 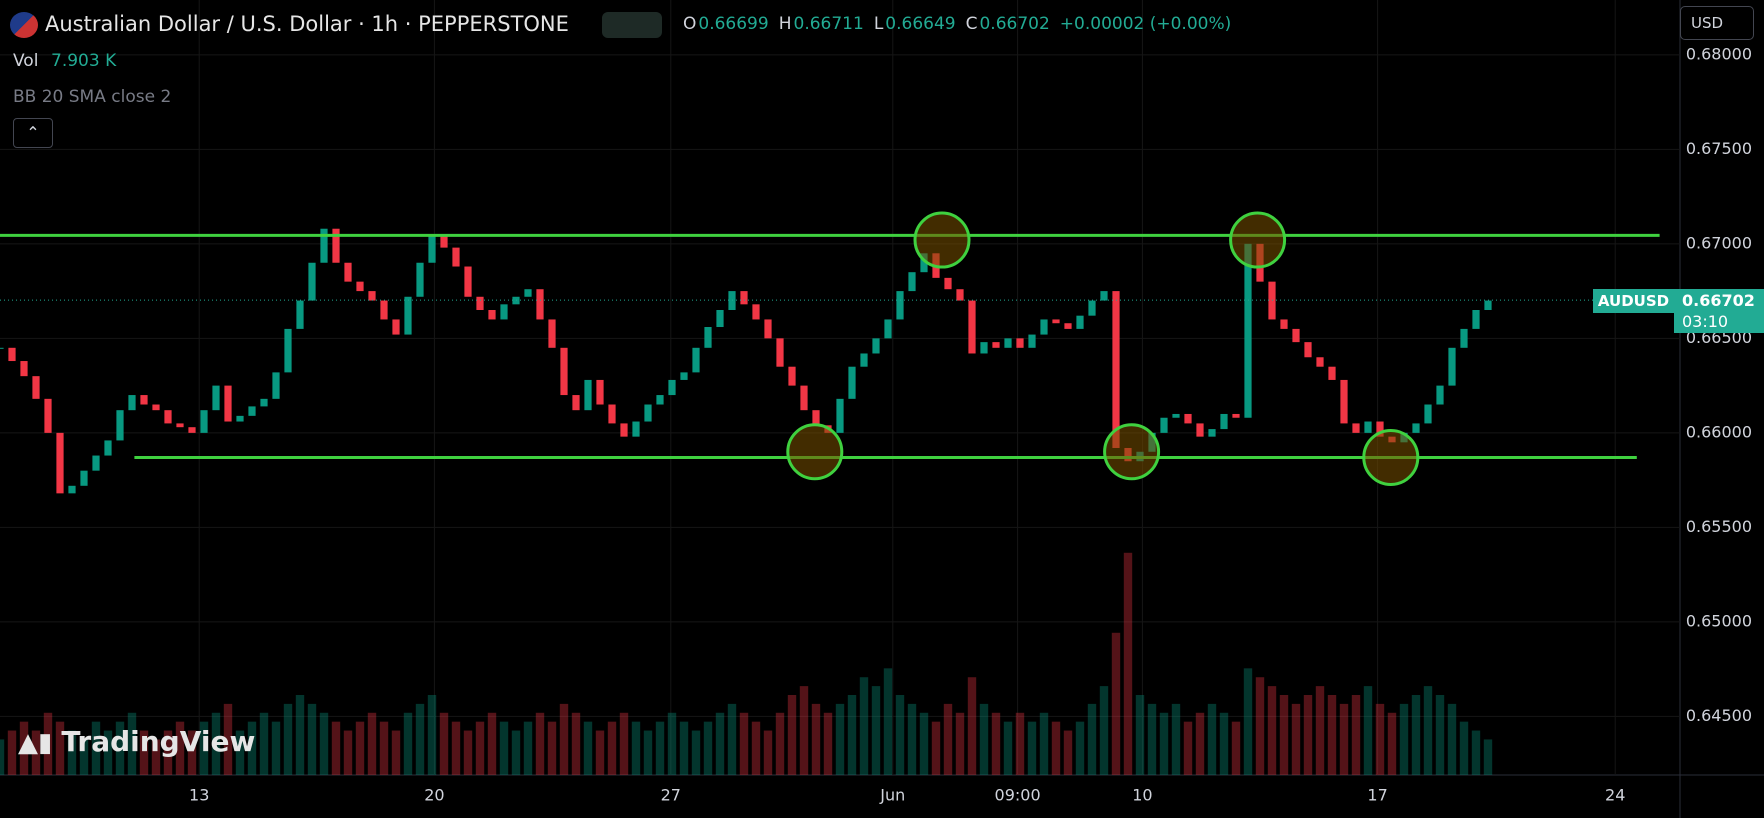 What do you see at coordinates (26, 61) in the screenshot?
I see `vol-label: Vol` at bounding box center [26, 61].